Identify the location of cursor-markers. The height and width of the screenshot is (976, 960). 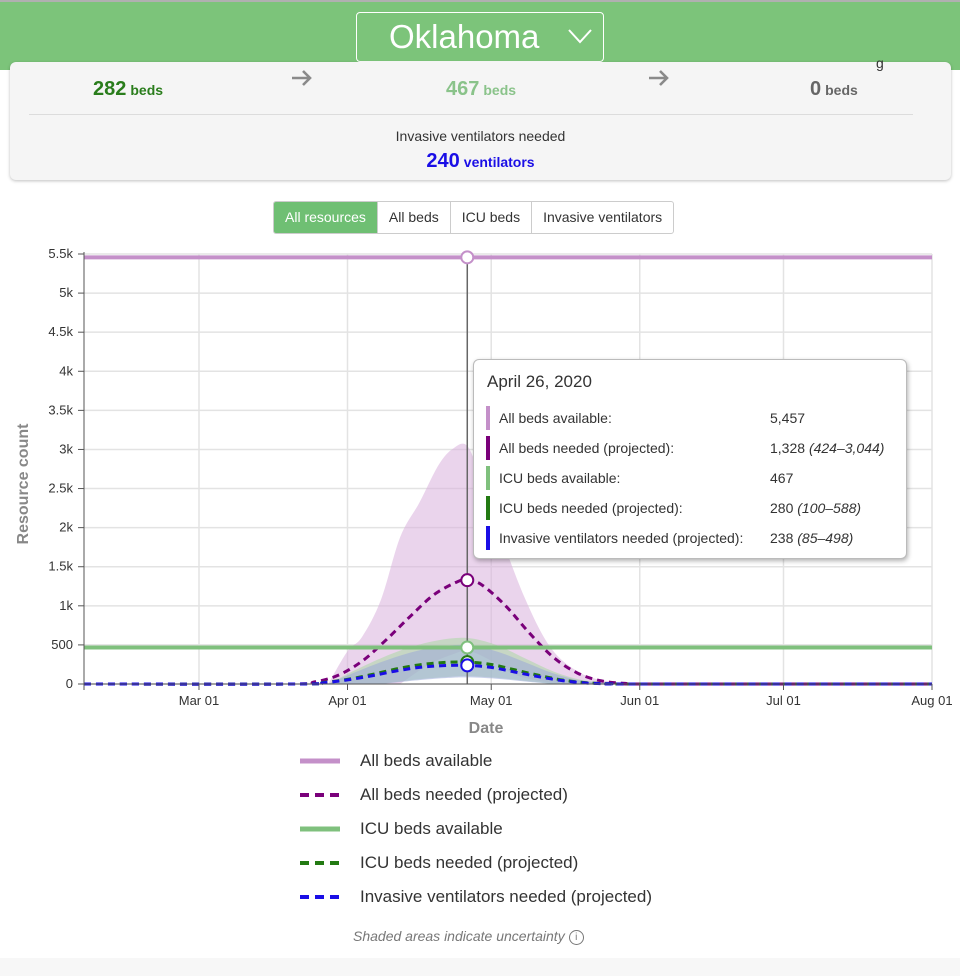
(467, 461).